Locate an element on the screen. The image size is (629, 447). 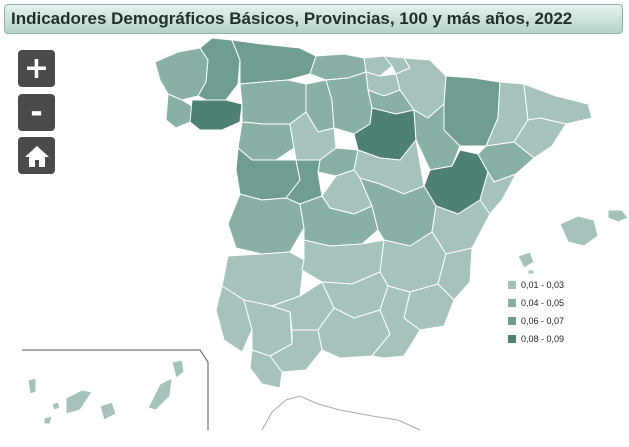
province-castellon is located at coordinates (498, 192).